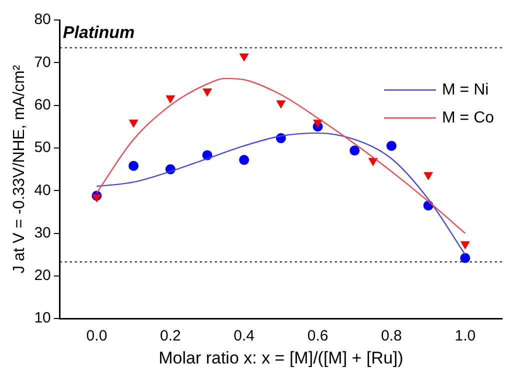 This screenshot has height=377, width=520. Describe the element at coordinates (42, 275) in the screenshot. I see `y-tick-label: 20` at that location.